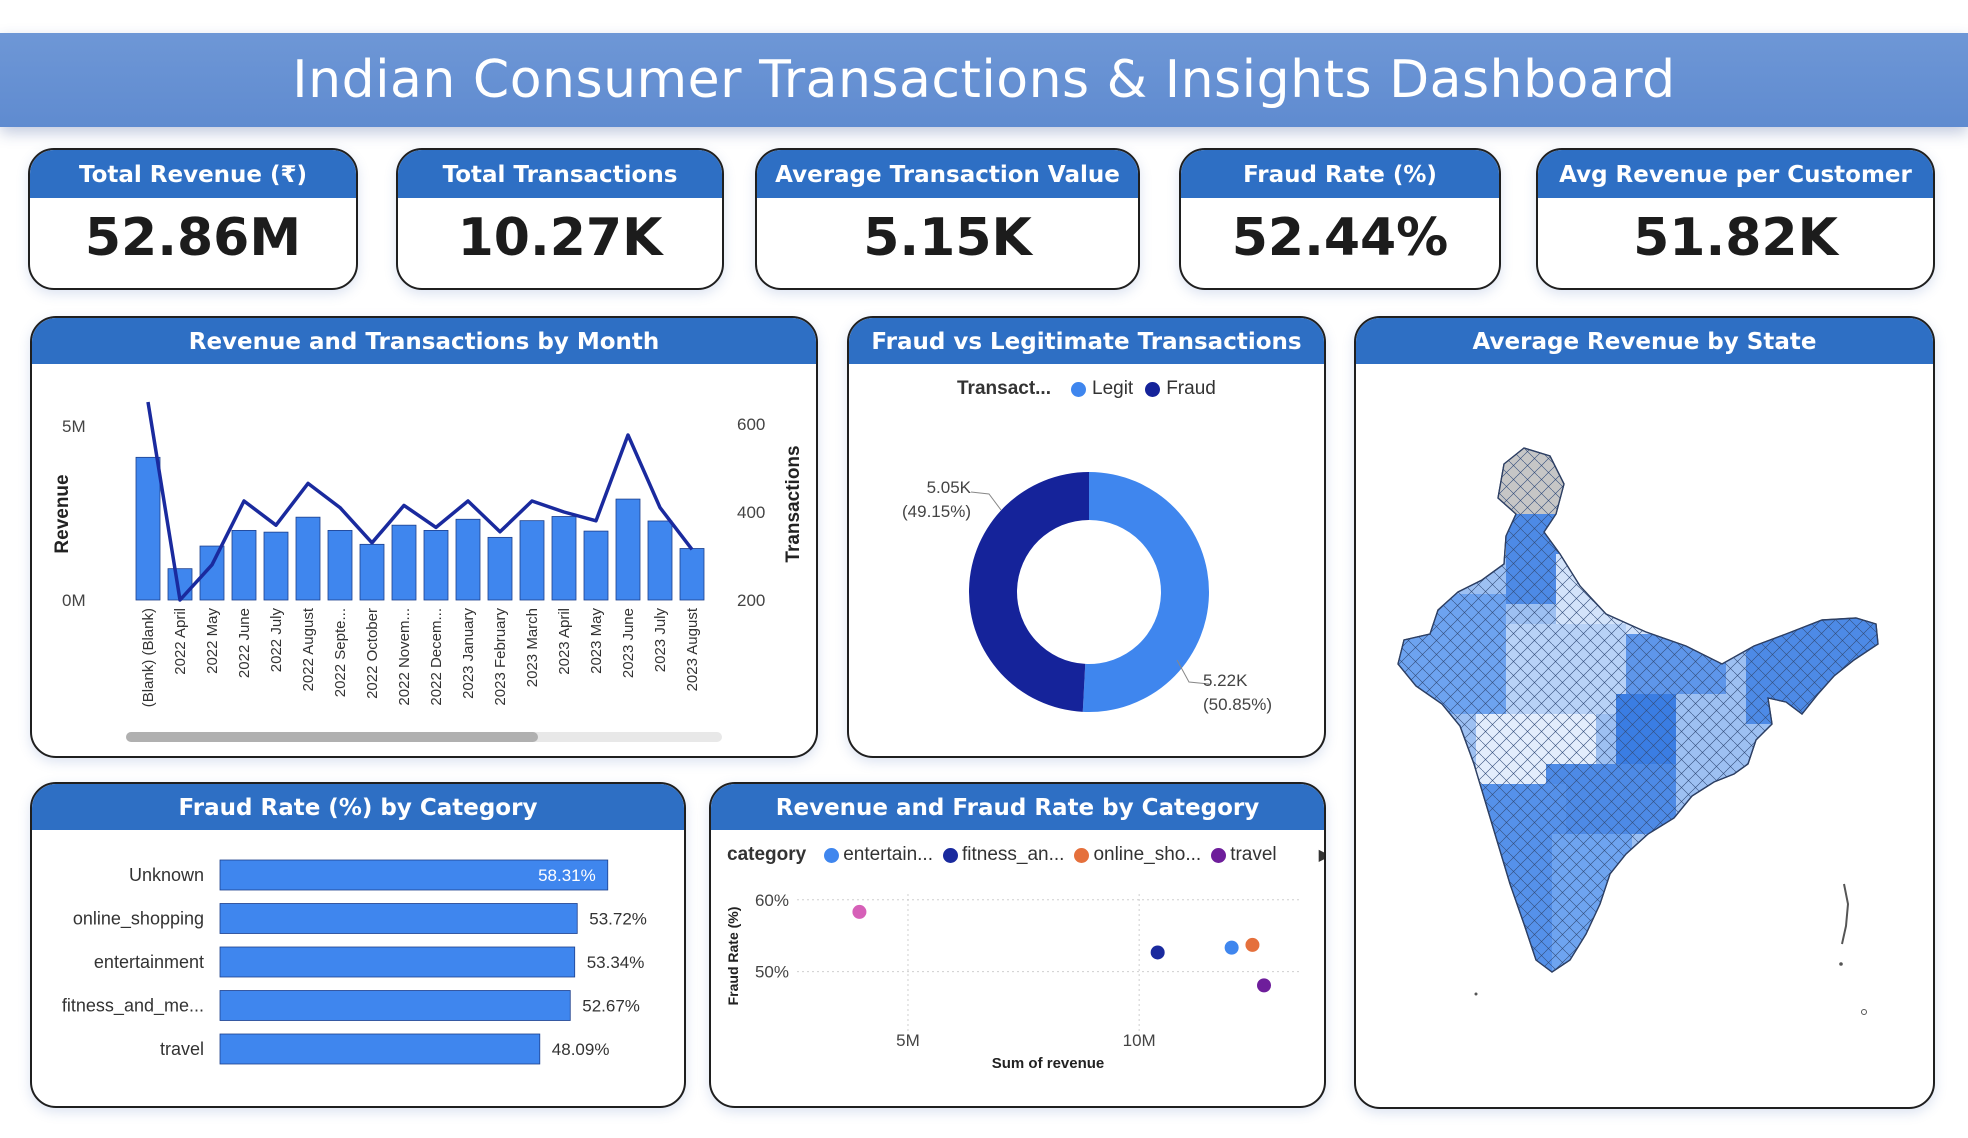 This screenshot has width=1968, height=1138. I want to click on x-tick-label: 2022 October, so click(372, 653).